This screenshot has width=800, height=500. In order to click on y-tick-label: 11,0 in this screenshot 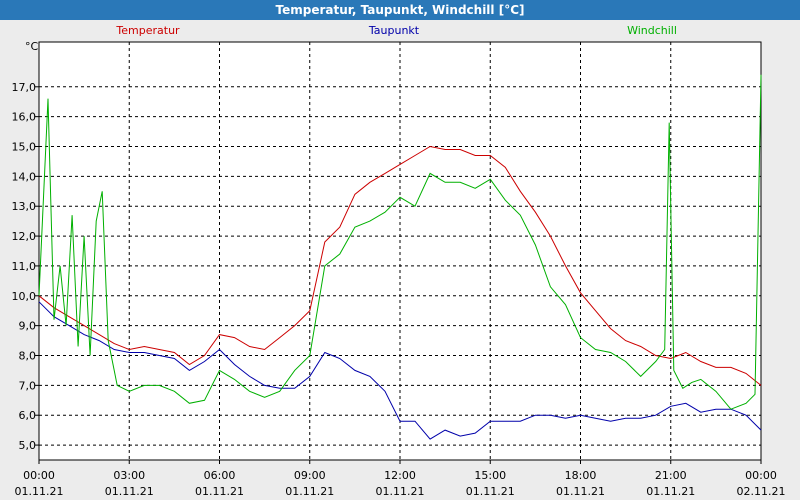, I will do `click(24, 266)`.